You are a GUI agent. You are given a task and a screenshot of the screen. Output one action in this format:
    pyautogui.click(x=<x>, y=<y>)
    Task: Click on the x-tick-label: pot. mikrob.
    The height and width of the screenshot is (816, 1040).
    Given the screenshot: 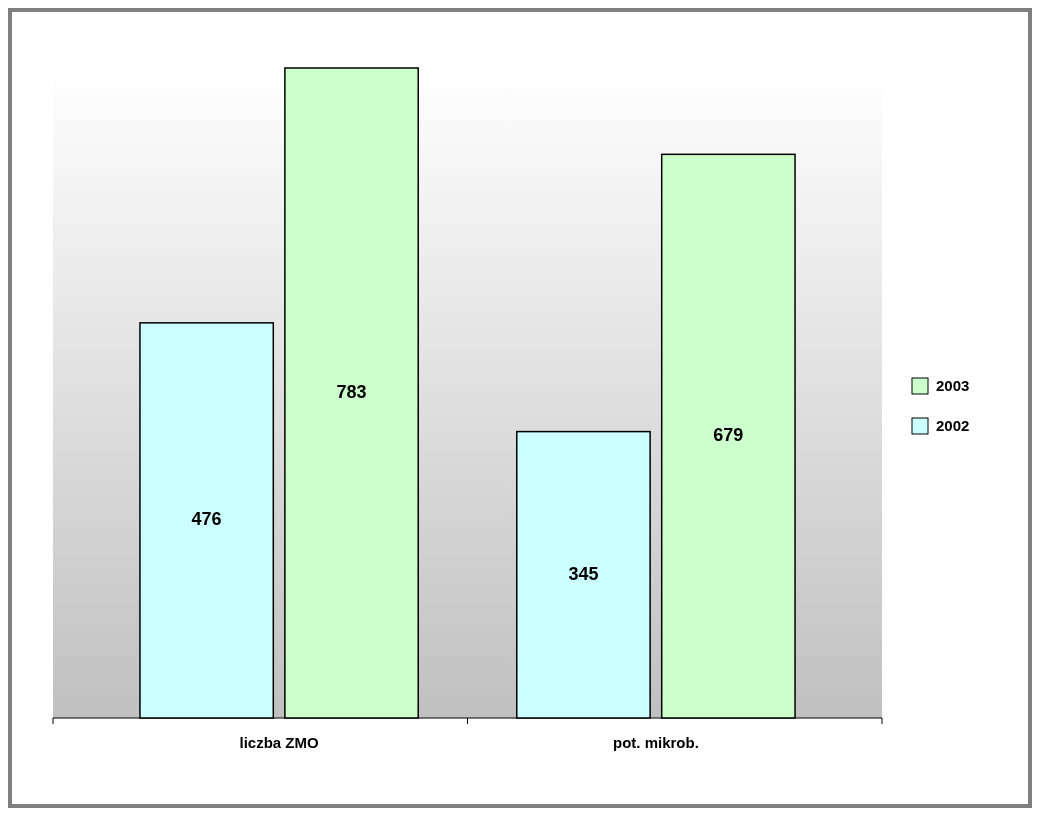 What is the action you would take?
    pyautogui.click(x=655, y=742)
    